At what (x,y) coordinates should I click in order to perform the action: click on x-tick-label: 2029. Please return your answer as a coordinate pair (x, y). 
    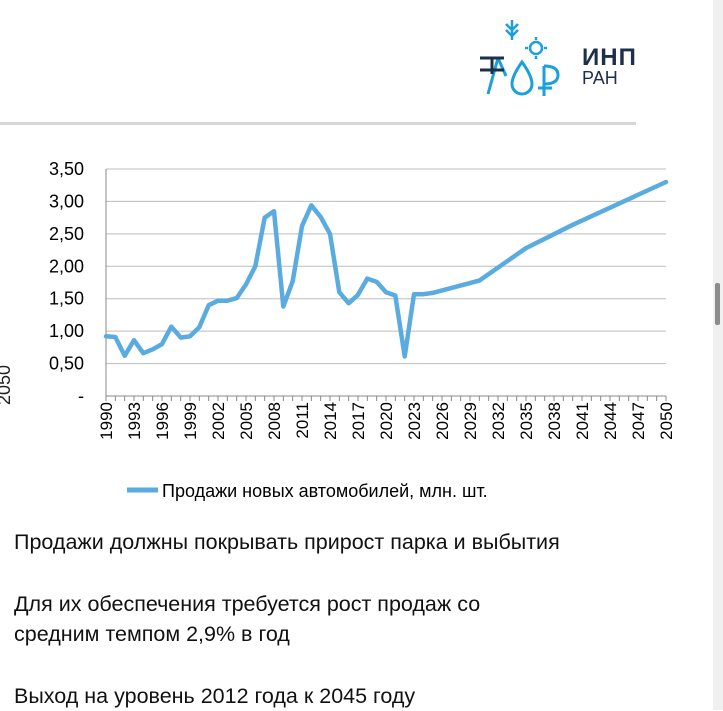
    Looking at the image, I should click on (470, 421).